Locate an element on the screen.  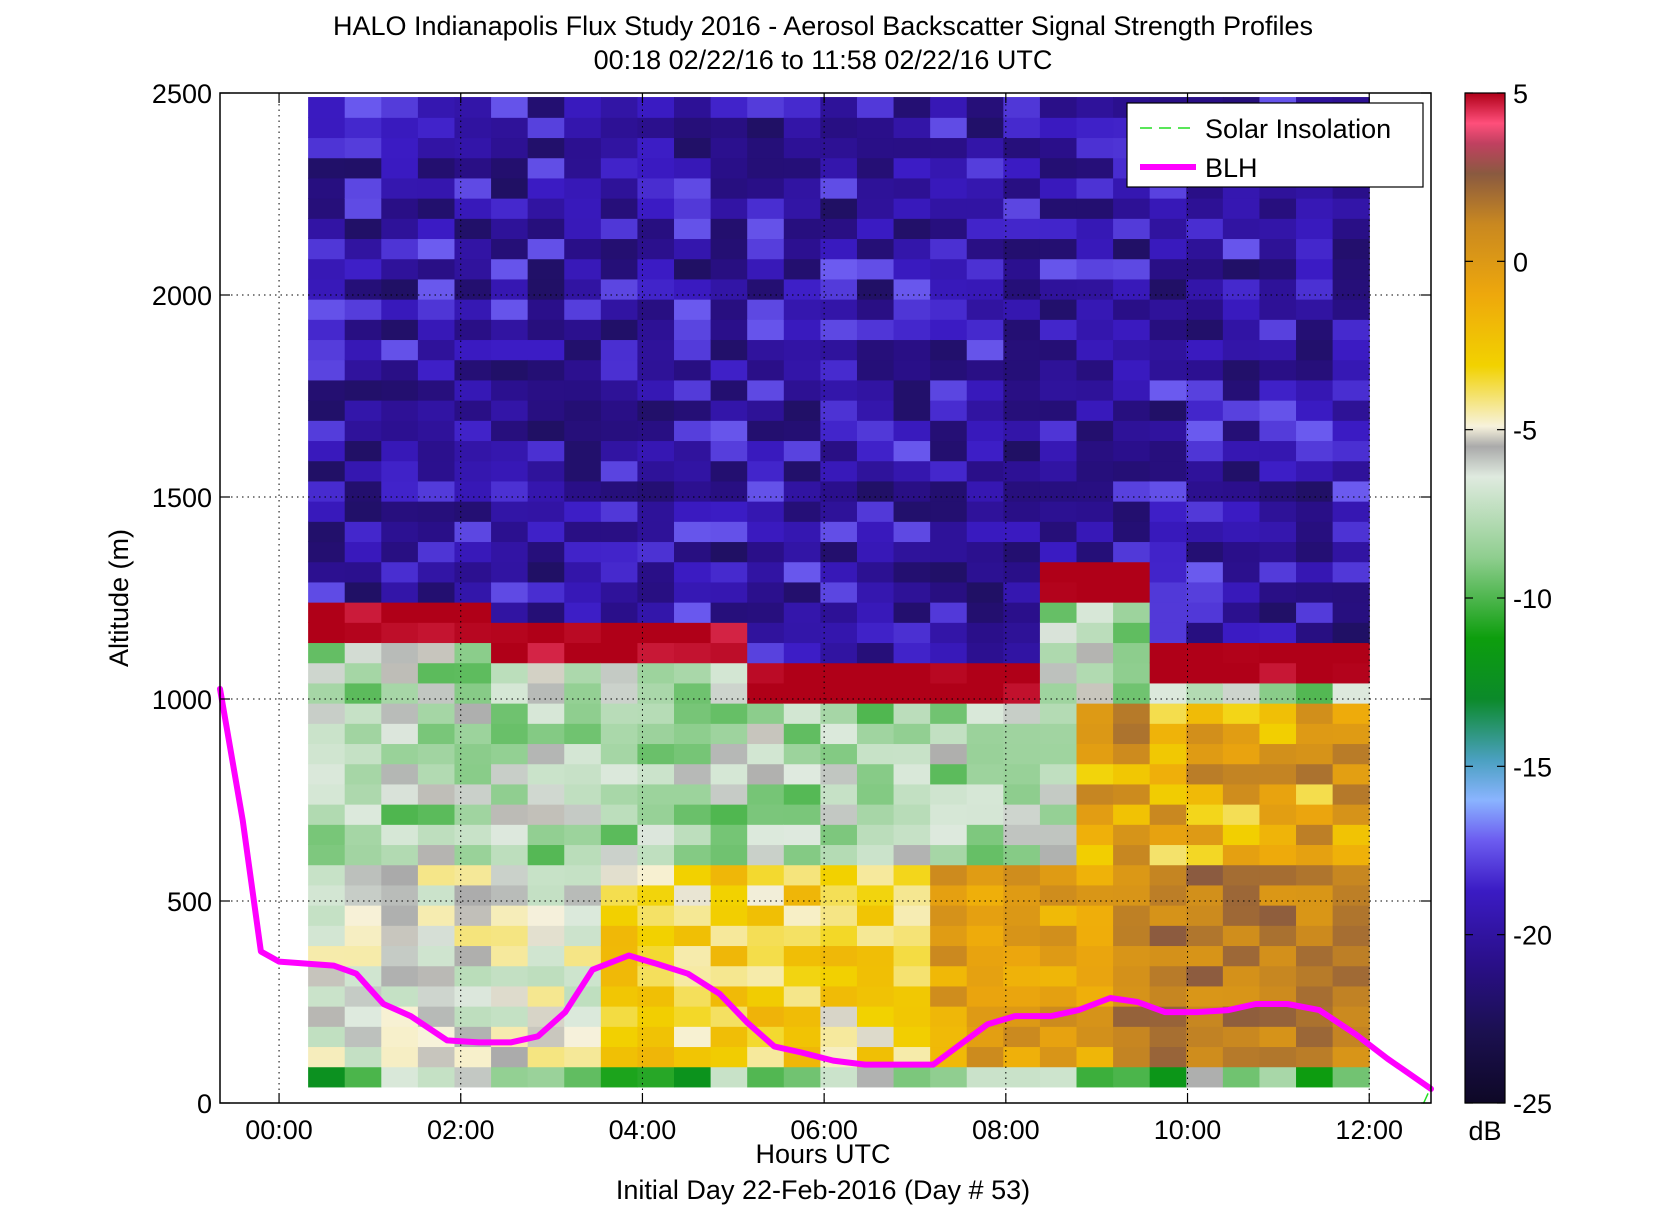
y-tick-label: 1500 is located at coordinates (182, 498).